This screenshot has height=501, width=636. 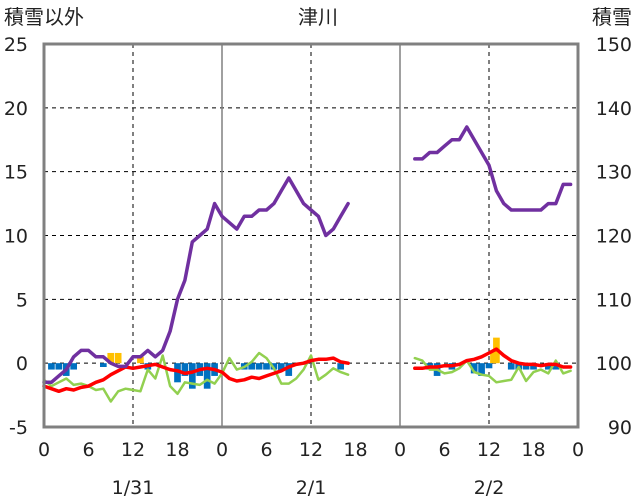 What do you see at coordinates (16, 45) in the screenshot?
I see `y-left-tick-label: 25` at bounding box center [16, 45].